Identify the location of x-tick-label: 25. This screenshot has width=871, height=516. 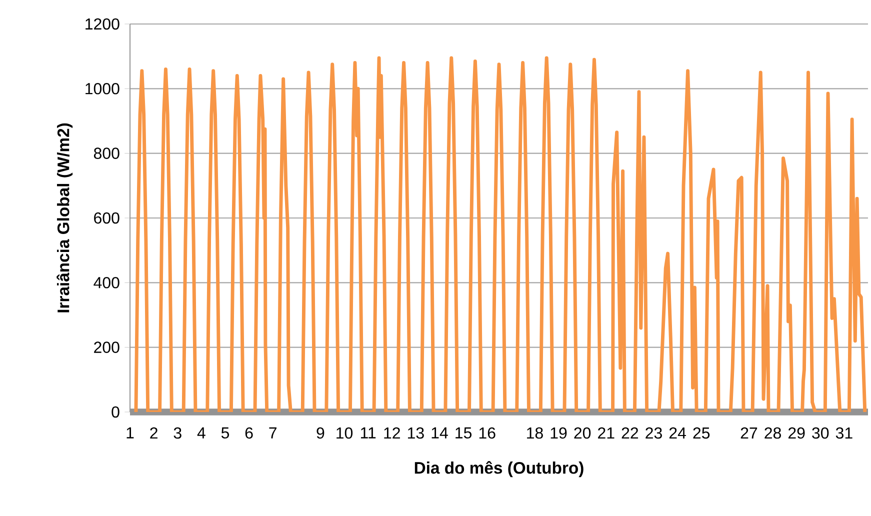
(701, 433).